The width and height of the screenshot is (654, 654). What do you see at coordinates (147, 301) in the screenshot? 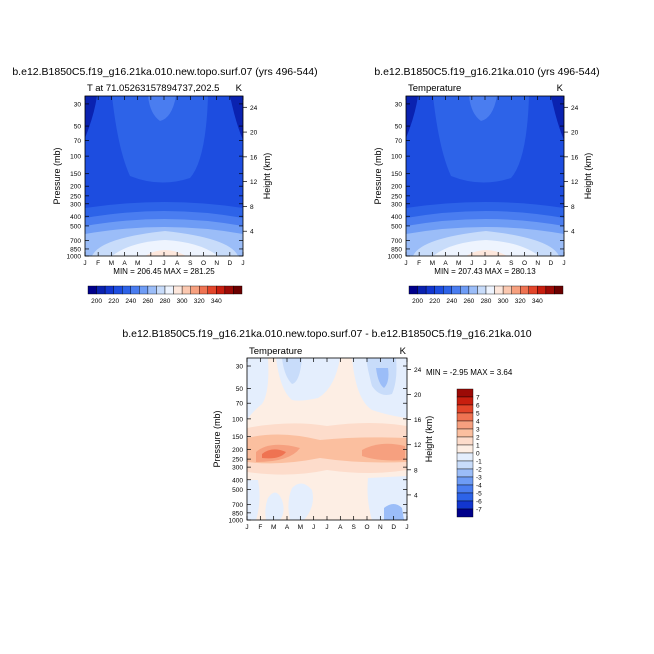
I see `colorbar-label: 260` at bounding box center [147, 301].